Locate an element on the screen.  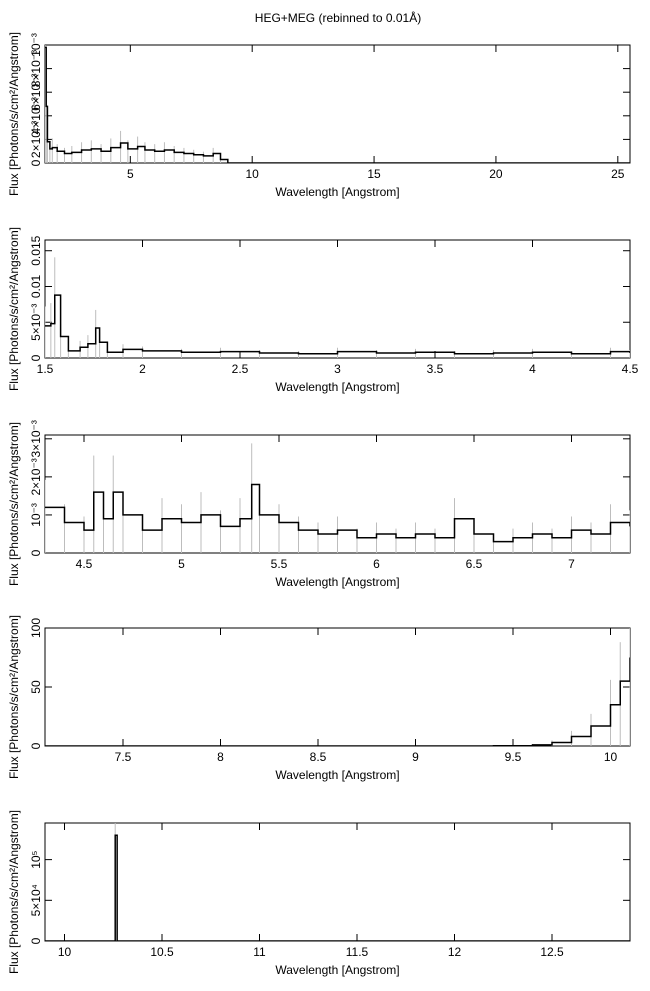
y-tick-label: 0.015 is located at coordinates (36, 250).